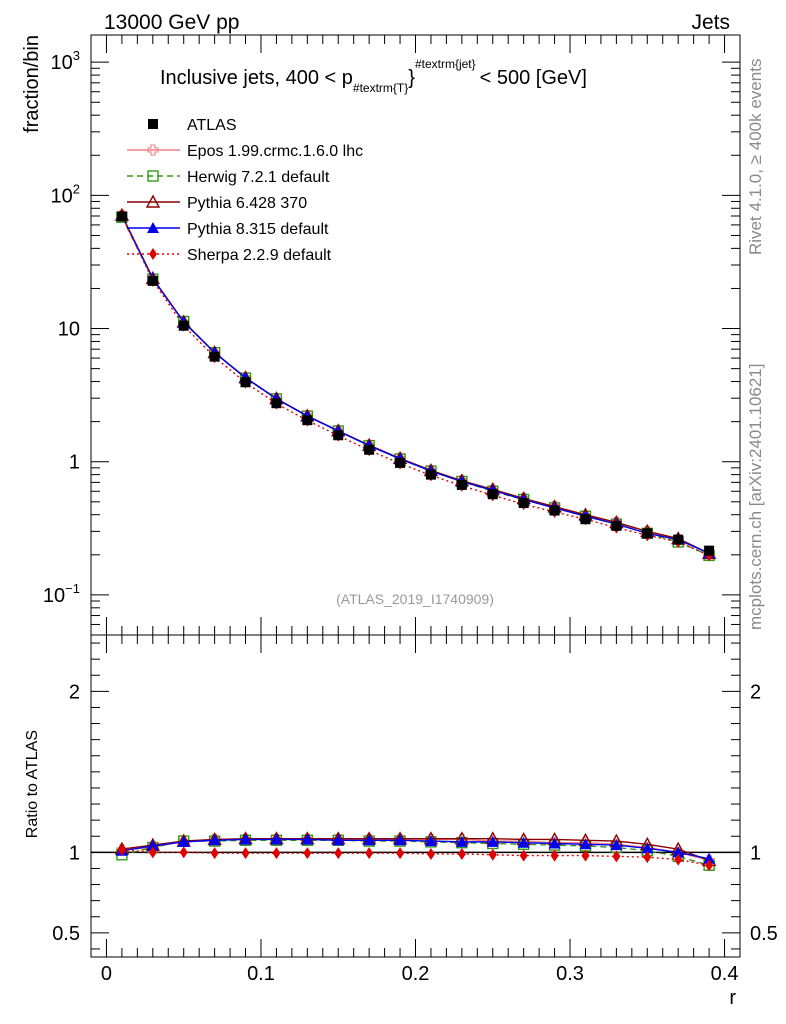 The width and height of the screenshot is (786, 1024). Describe the element at coordinates (212, 125) in the screenshot. I see `legend-label: ATLAS` at that location.